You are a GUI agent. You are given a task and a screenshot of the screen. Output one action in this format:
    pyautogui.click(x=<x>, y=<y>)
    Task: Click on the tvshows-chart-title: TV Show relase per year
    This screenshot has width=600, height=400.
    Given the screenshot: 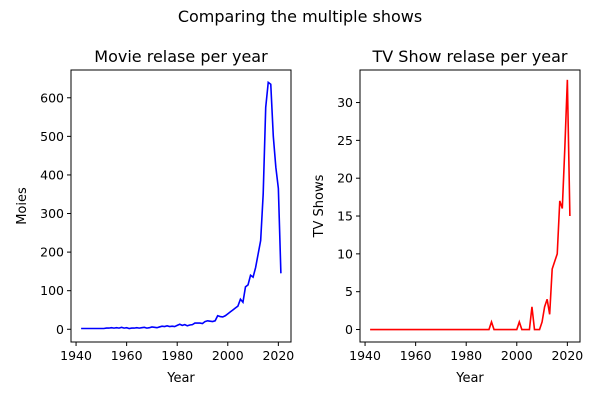 What is the action you would take?
    pyautogui.click(x=469, y=56)
    